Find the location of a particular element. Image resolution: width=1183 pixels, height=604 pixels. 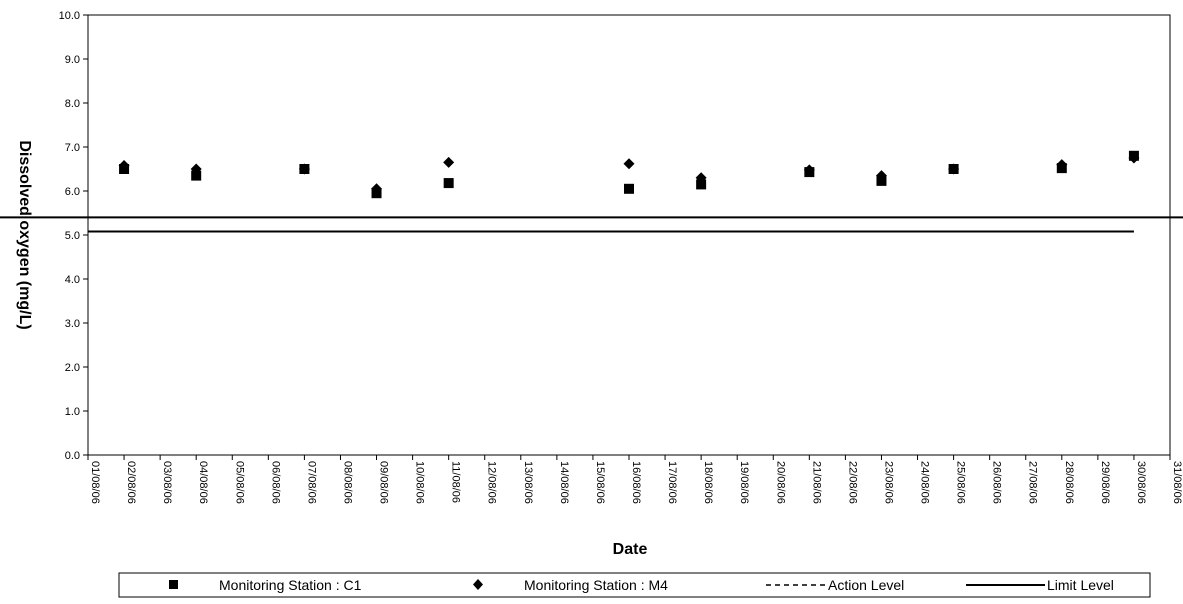

y-tick-label: 6.0 is located at coordinates (72, 192).